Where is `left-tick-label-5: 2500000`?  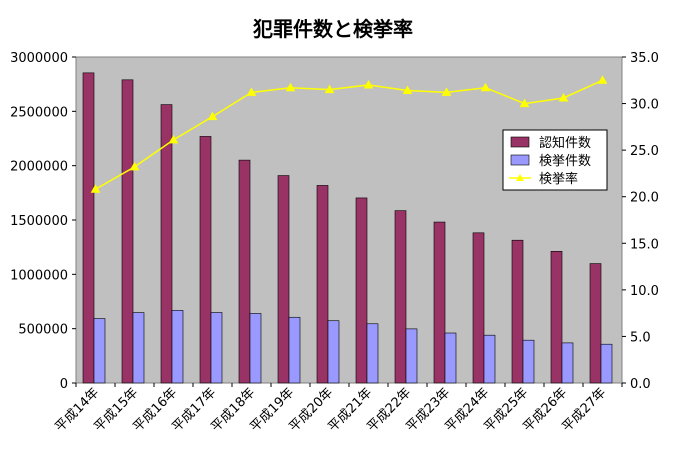 left-tick-label-5: 2500000 is located at coordinates (39, 112).